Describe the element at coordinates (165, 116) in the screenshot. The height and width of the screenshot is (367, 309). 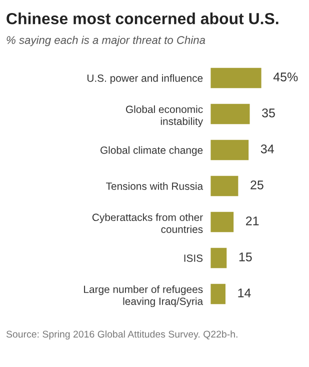
I see `y-tick-label: Global economic instability` at that location.